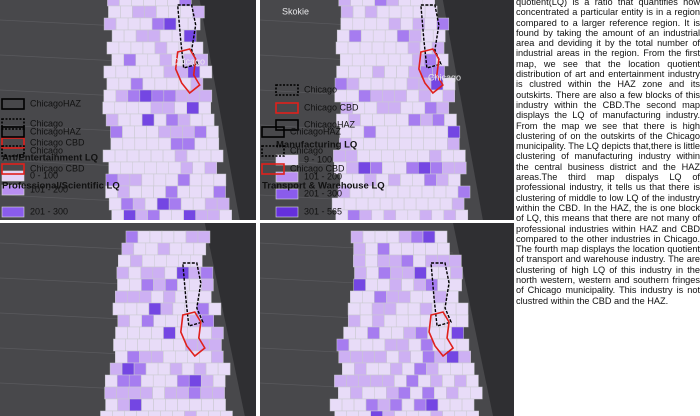  Describe the element at coordinates (483, 319) in the screenshot. I see `lake` at that location.